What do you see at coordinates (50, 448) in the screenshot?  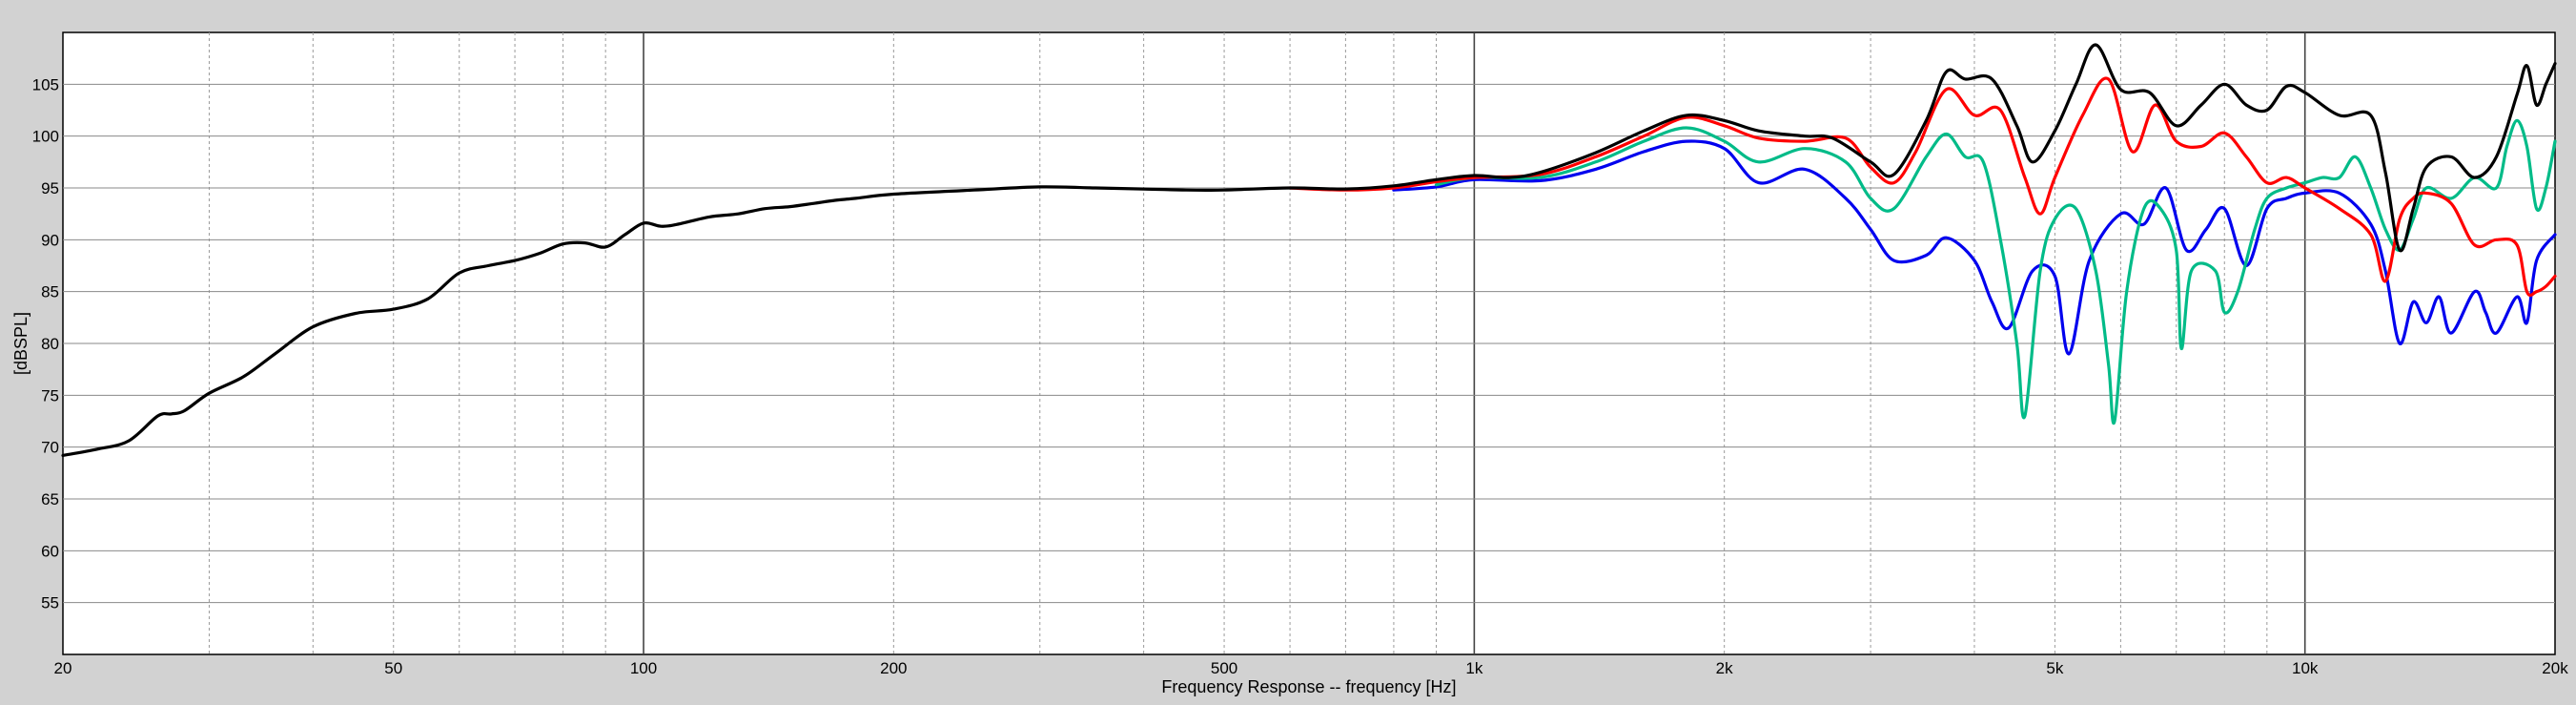 I see `y-tick-label: 70` at bounding box center [50, 448].